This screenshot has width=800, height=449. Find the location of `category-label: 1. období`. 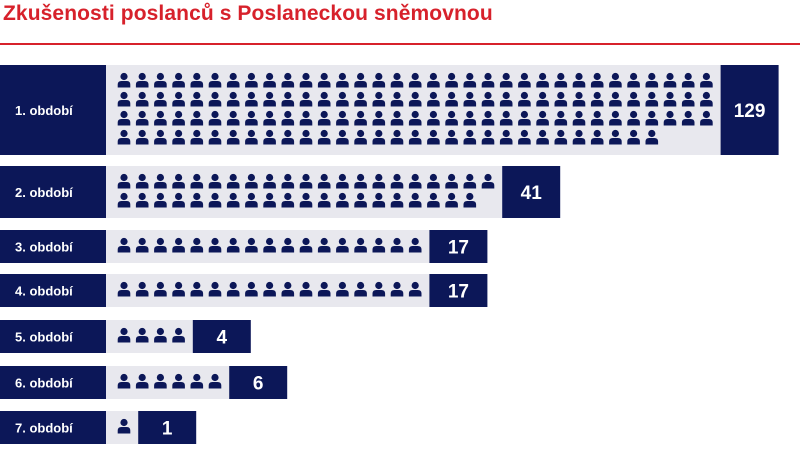

category-label: 1. období is located at coordinates (44, 110).